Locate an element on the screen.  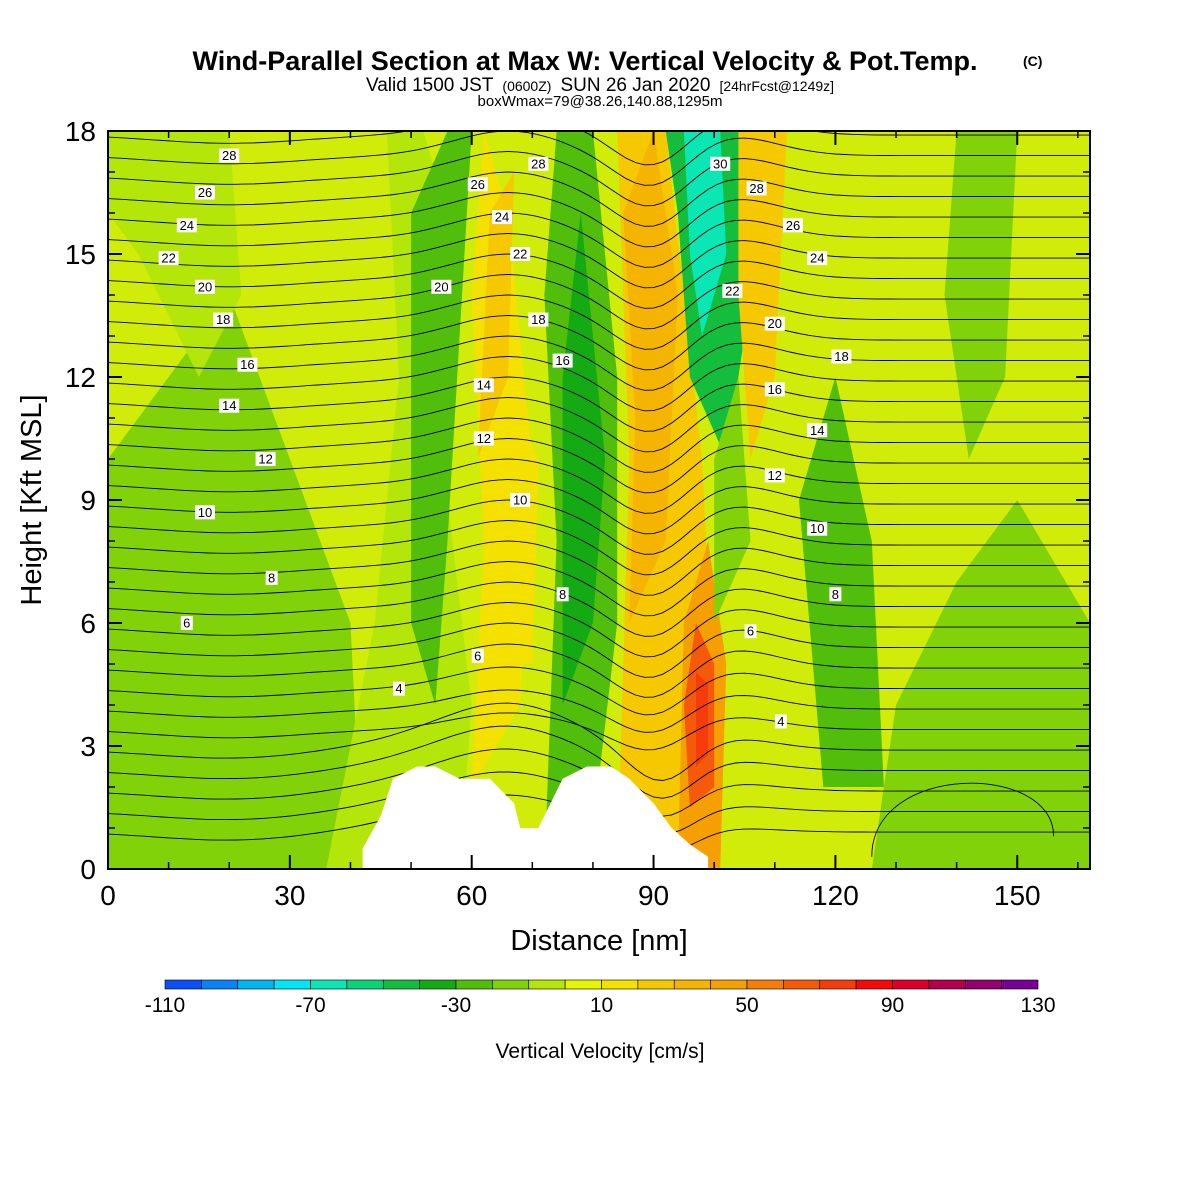
field-band-updraft-e-top is located at coordinates (762, 295).